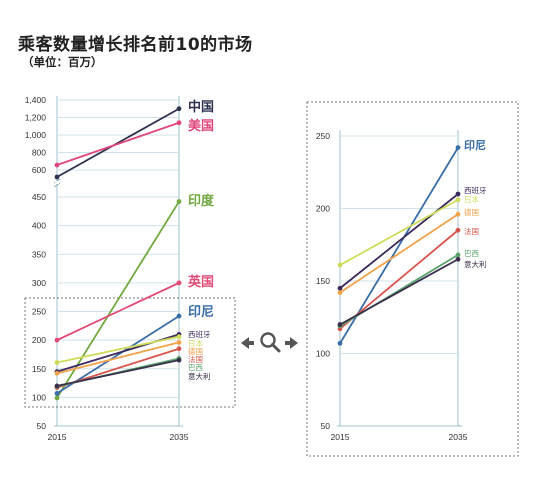 The height and width of the screenshot is (481, 550). Describe the element at coordinates (57, 182) in the screenshot. I see `axis-break-gap` at that location.